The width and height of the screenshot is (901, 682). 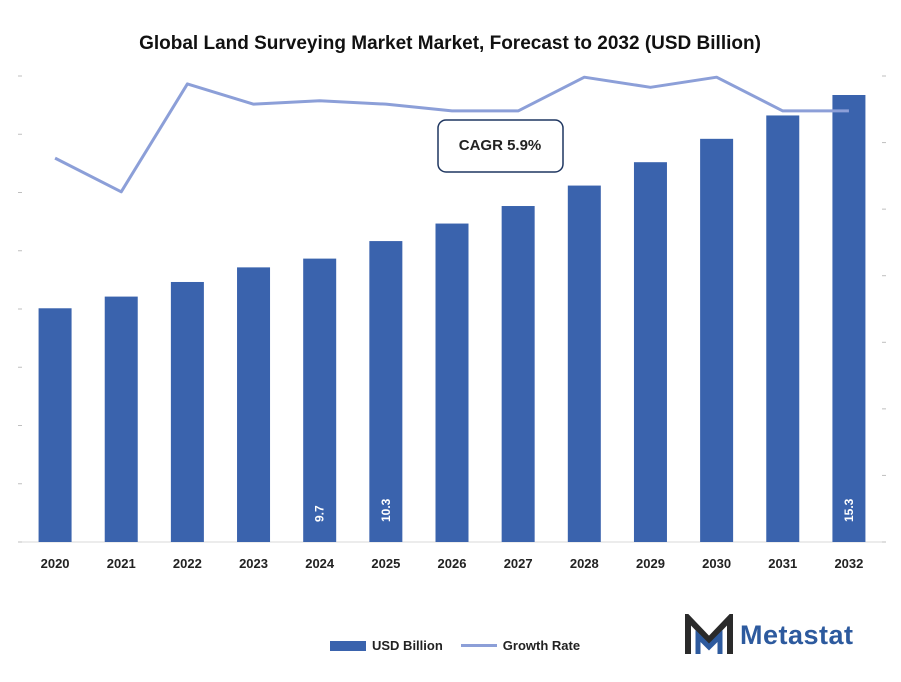 I want to click on cagr-callout-text: CAGR 5.9%, so click(x=500, y=145).